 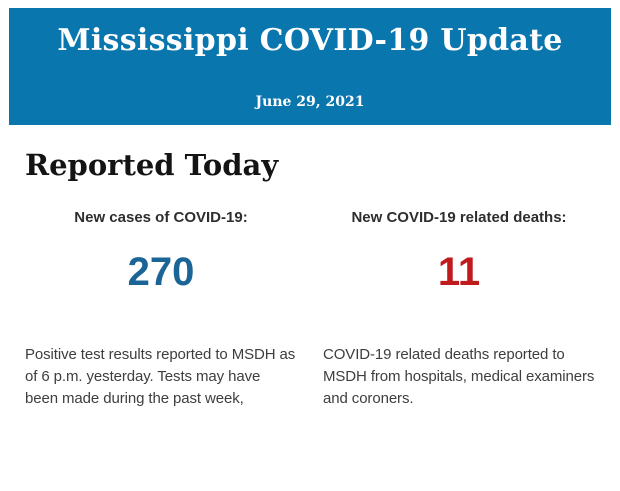 I want to click on new-cases-label: New cases of COVID-19:, so click(x=161, y=217).